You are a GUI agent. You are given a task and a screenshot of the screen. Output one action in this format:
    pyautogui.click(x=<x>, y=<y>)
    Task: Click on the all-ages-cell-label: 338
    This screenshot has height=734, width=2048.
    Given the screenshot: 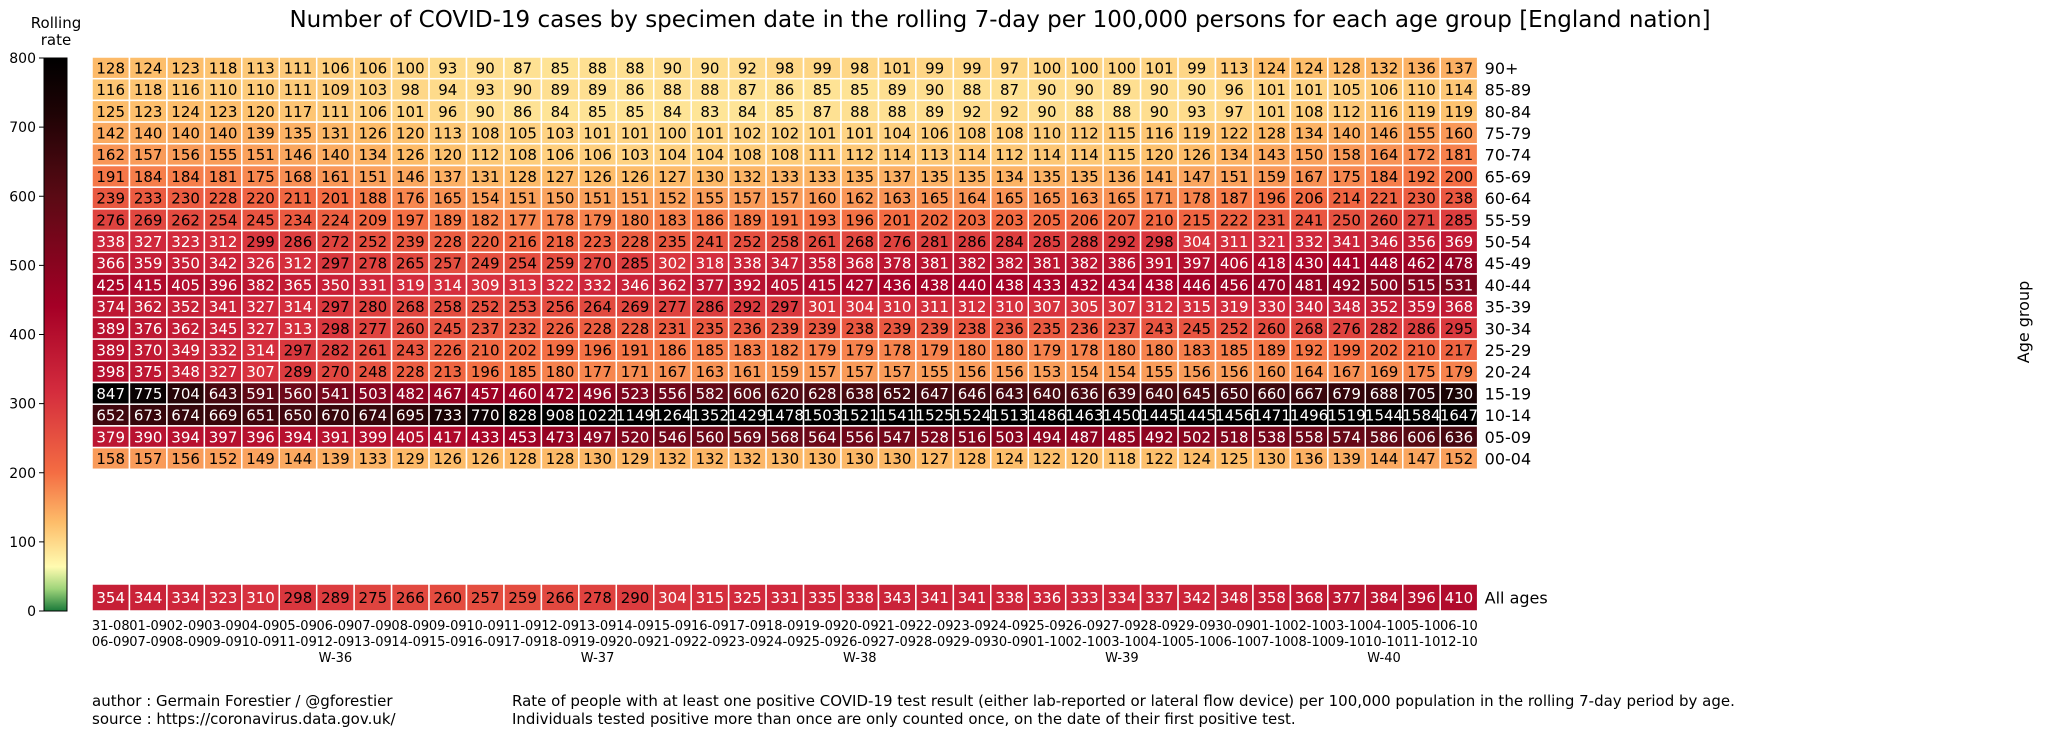 What is the action you would take?
    pyautogui.click(x=1009, y=598)
    